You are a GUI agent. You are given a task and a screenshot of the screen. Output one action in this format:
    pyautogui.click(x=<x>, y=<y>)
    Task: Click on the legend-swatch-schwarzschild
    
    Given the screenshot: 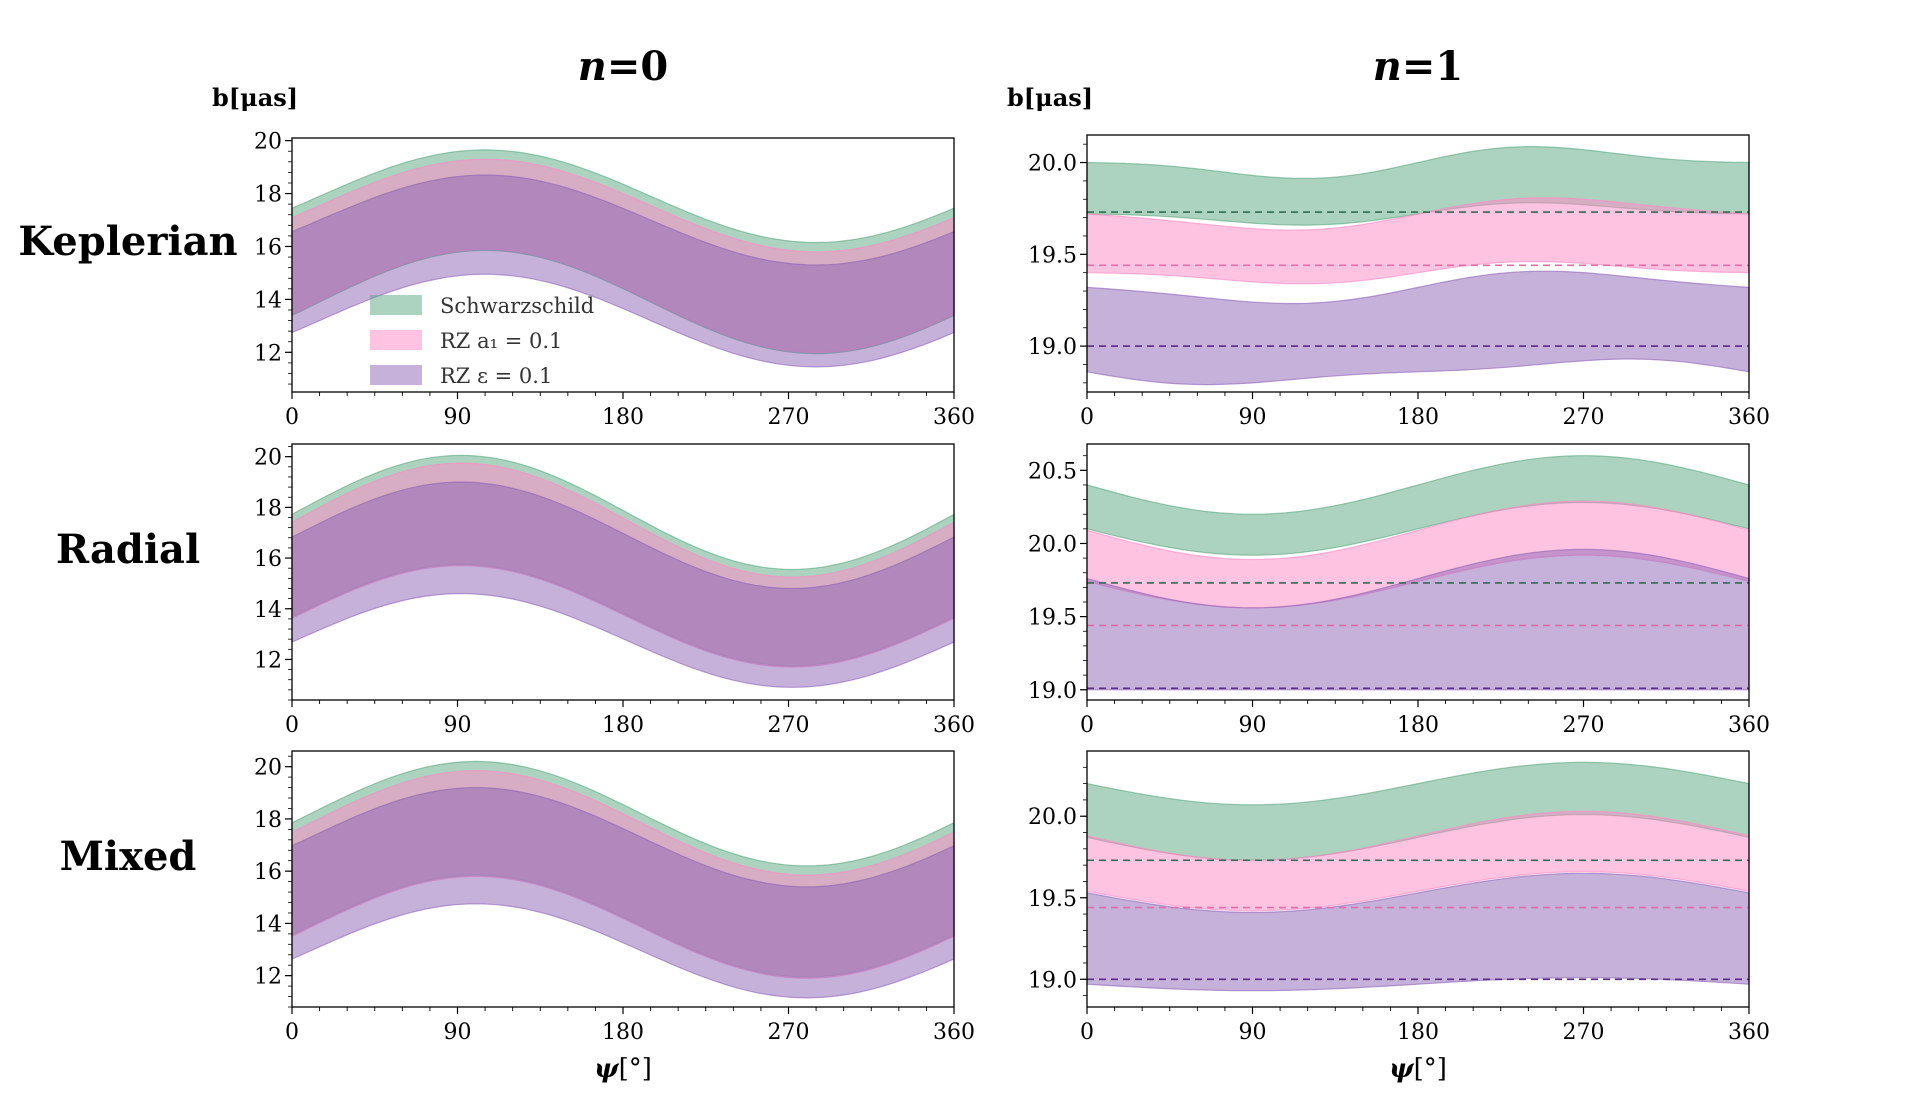 What is the action you would take?
    pyautogui.click(x=396, y=305)
    